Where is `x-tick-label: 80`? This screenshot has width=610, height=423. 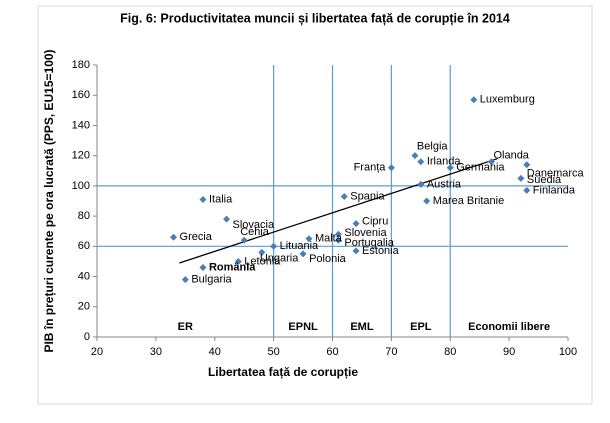
x-tick-label: 80 is located at coordinates (450, 352).